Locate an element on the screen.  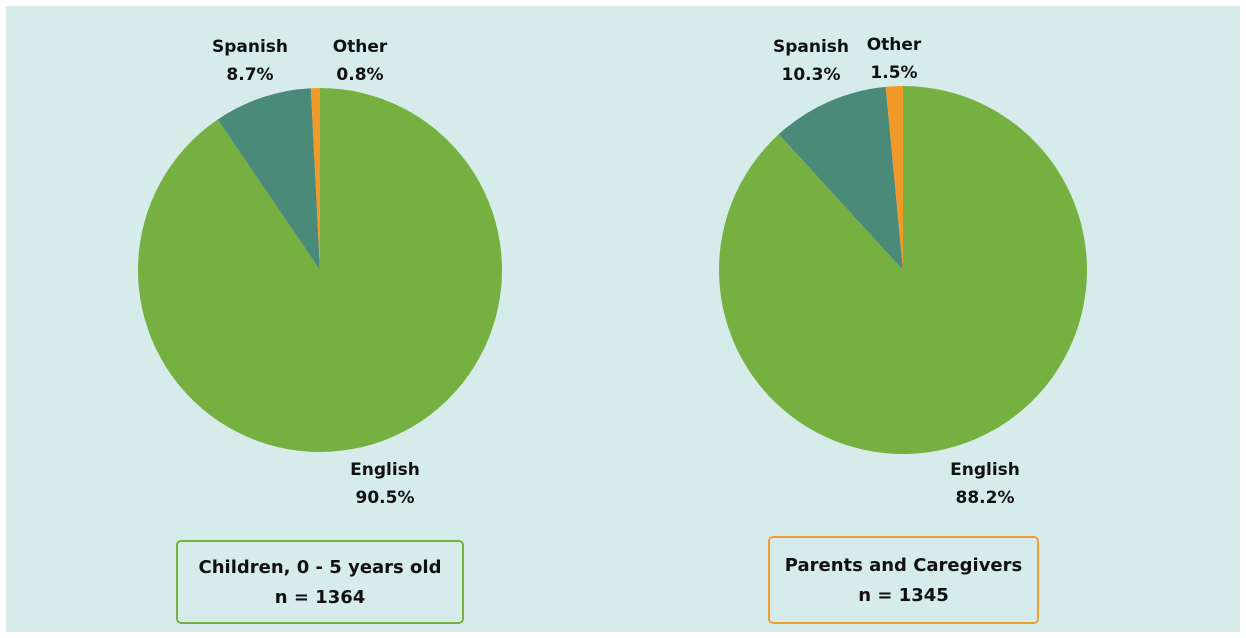
slice-value-label: 1.5% is located at coordinates (893, 73).